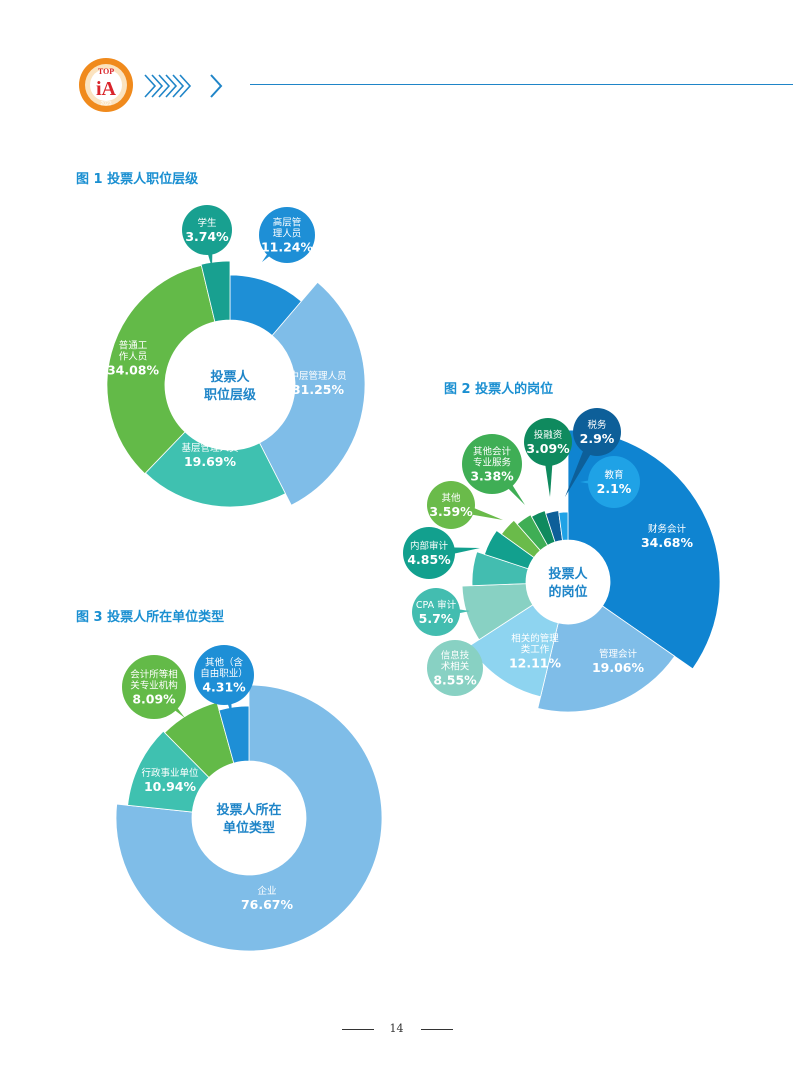 The image size is (793, 1077). I want to click on svg-text: iA, so click(106, 89).